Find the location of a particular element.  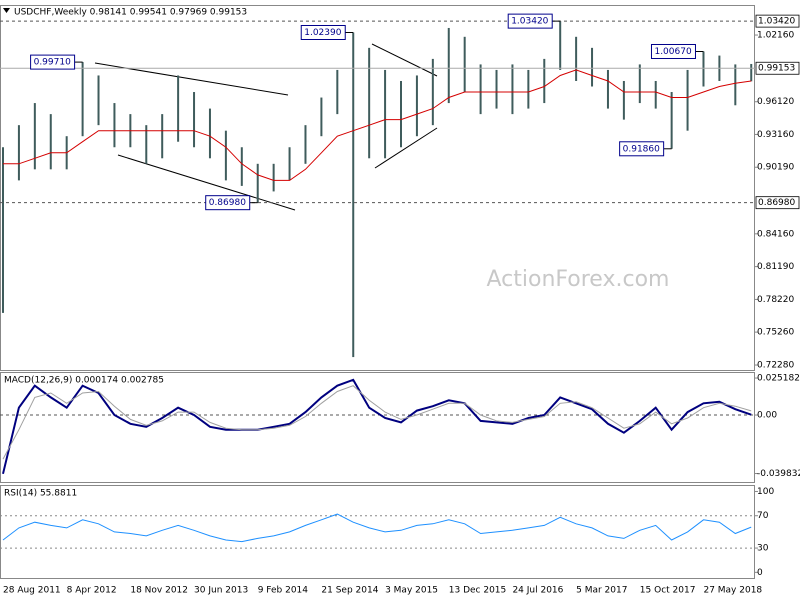

x-tick-label: 5 Mar 2017 is located at coordinates (601, 591).